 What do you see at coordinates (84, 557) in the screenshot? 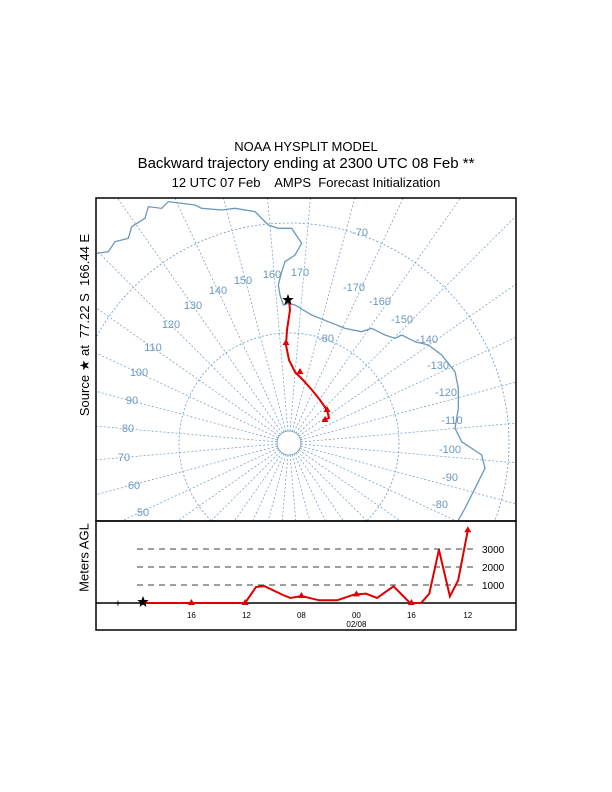
I see `y-axis-label: Meters AGL` at bounding box center [84, 557].